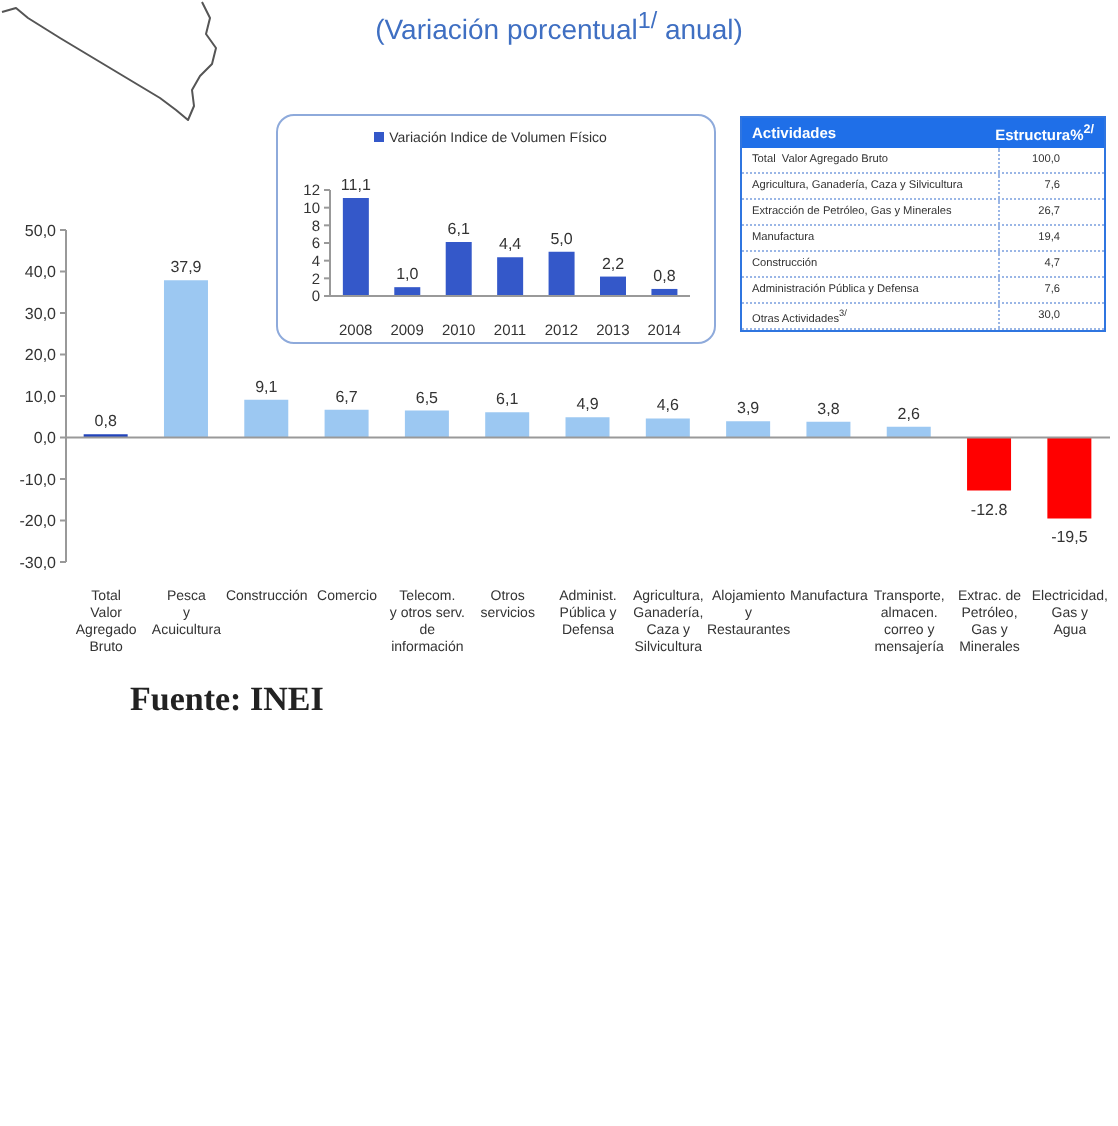 This screenshot has width=1118, height=1126. Describe the element at coordinates (408, 274) in the screenshot. I see `data-label: 1,0` at that location.